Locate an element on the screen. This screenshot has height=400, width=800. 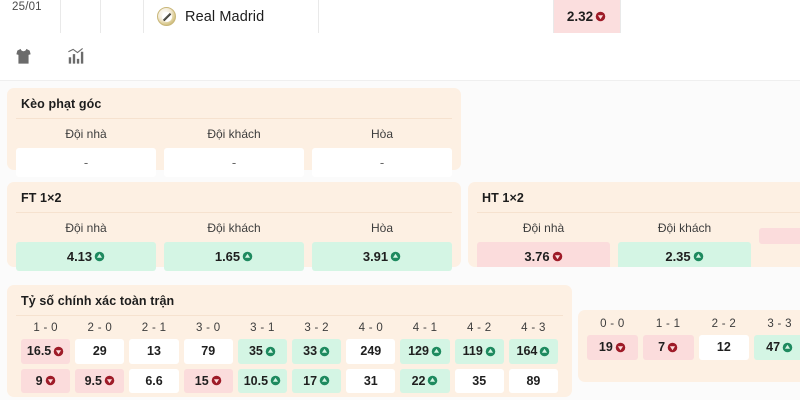
score-cell-top: 35 is located at coordinates (262, 351).